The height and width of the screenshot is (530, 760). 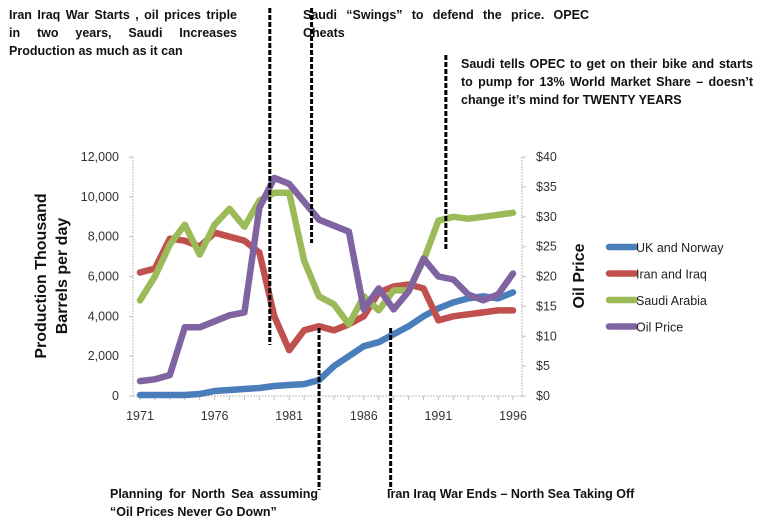 I want to click on y2-tick-label: $25, so click(x=546, y=247).